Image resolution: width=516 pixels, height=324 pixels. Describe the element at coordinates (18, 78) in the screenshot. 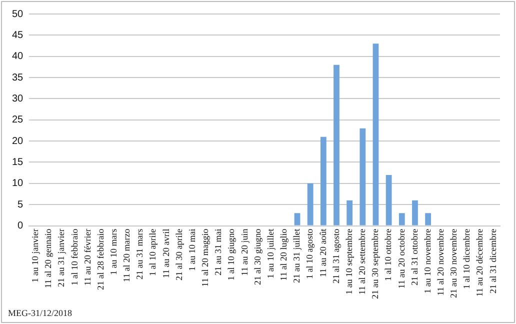

I see `y-tick-label: 35` at that location.